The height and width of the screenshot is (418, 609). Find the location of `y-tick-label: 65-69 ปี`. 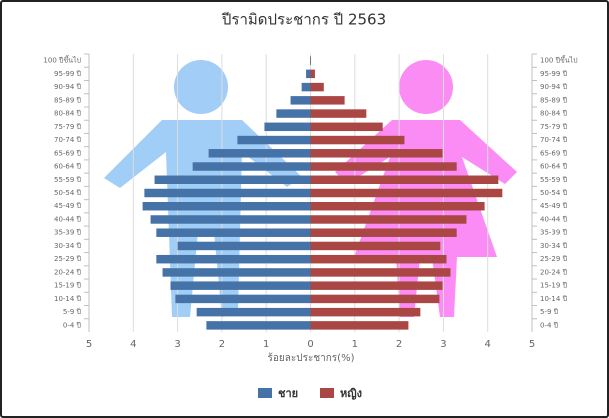

y-tick-label: 65-69 ปี is located at coordinates (554, 153).